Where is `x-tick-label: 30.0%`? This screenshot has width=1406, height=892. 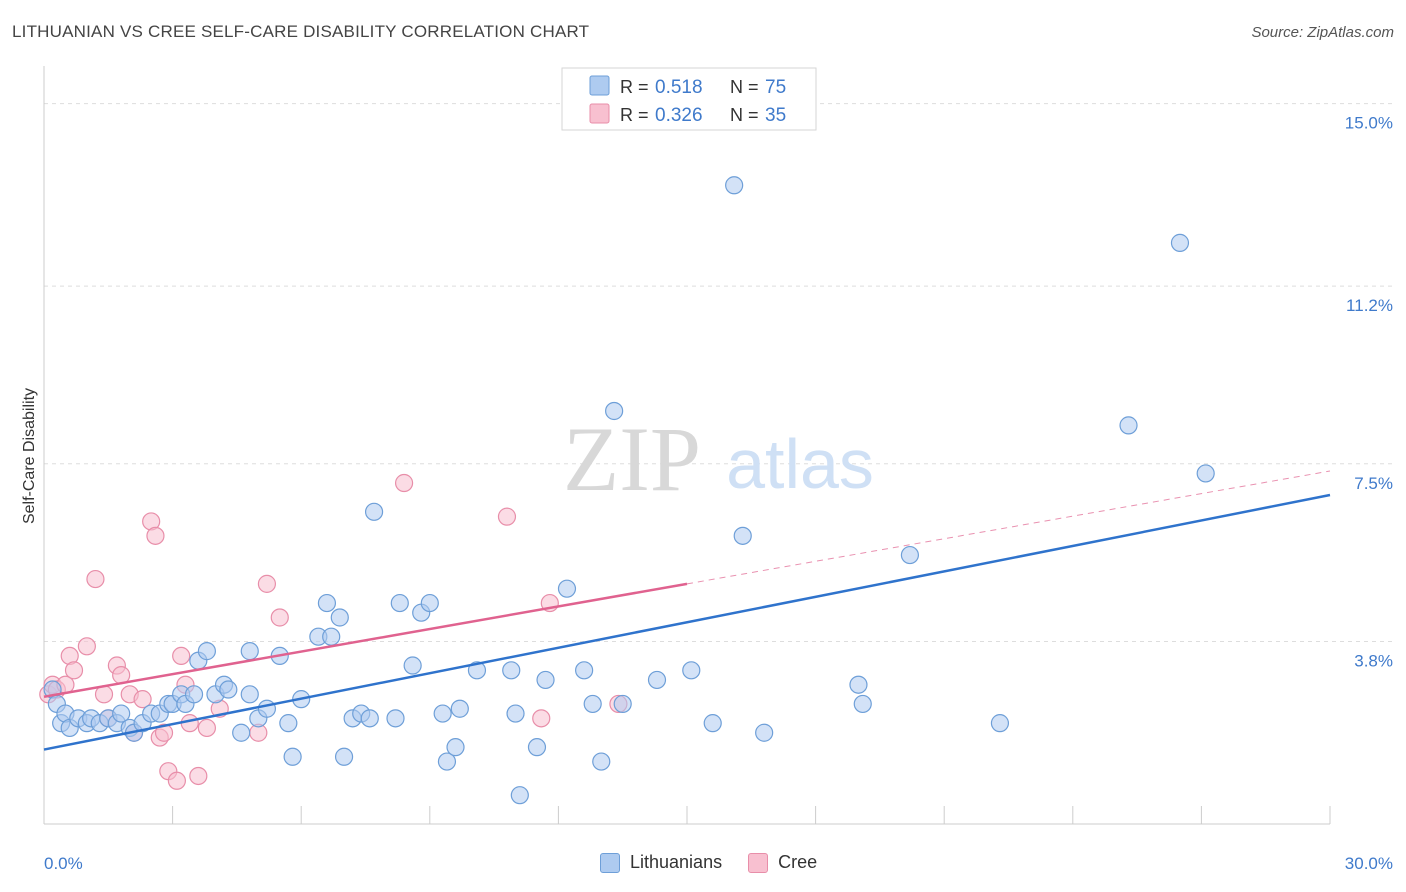 x-tick-label: 30.0% is located at coordinates (1369, 863).